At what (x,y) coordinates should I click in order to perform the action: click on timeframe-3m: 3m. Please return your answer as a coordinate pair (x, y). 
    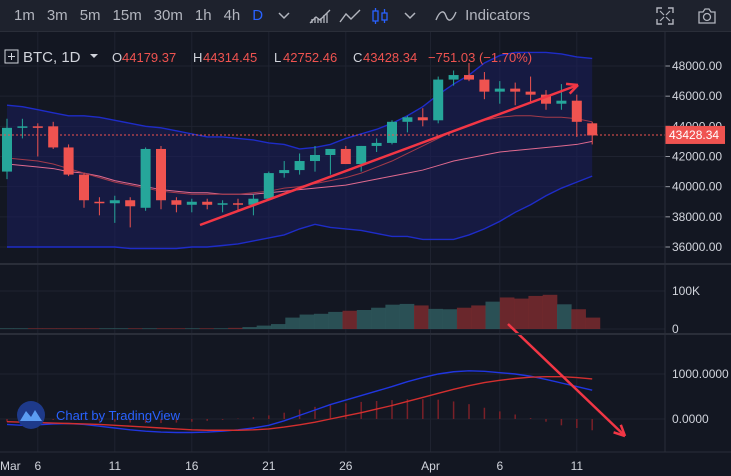
    Looking at the image, I should click on (57, 15).